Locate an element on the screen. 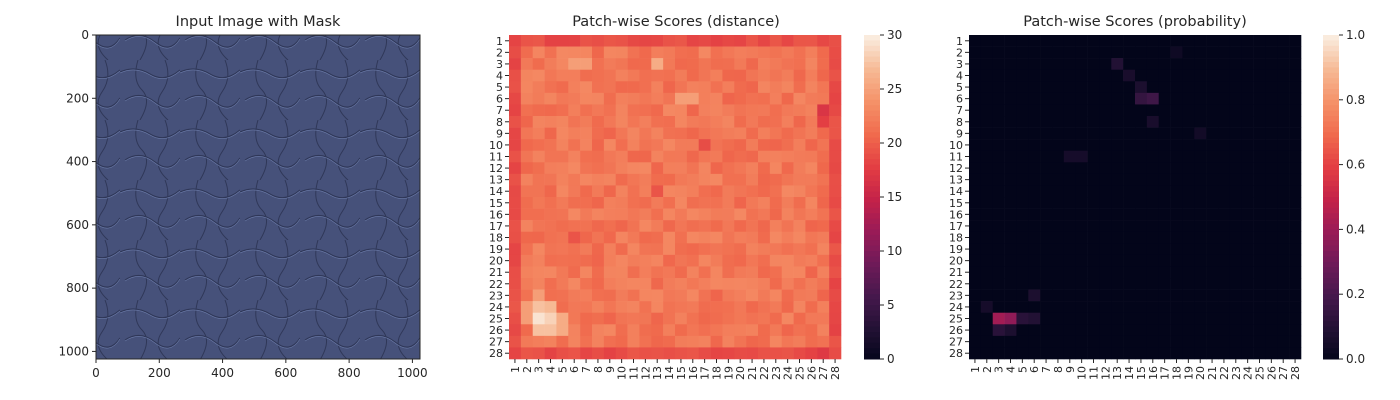 This screenshot has width=1400, height=400. row-tick-label: 23 is located at coordinates (496, 295).